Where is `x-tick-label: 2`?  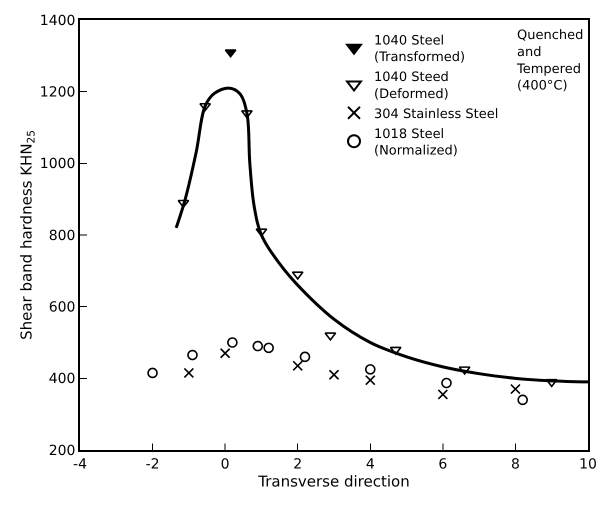 x-tick-label: 2 is located at coordinates (297, 464).